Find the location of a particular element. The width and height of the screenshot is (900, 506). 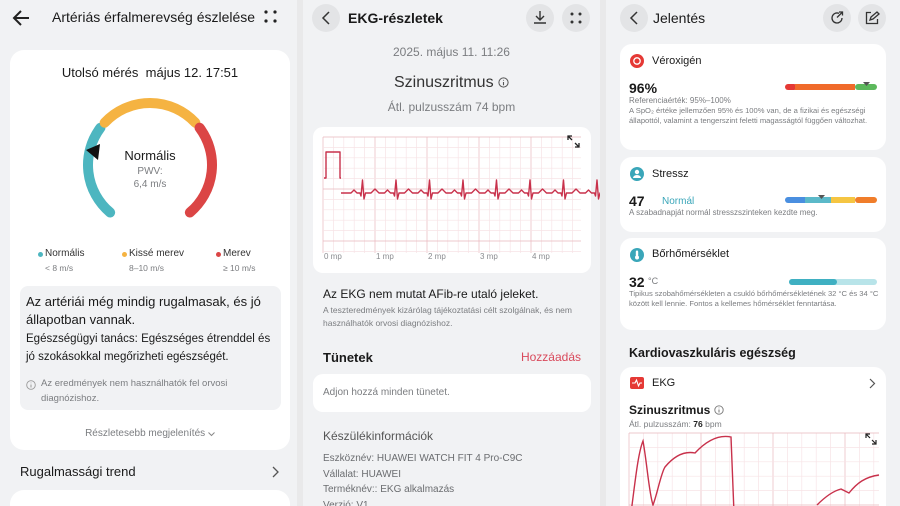

cardio-rhythm: Szinuszritmus is located at coordinates (676, 410).